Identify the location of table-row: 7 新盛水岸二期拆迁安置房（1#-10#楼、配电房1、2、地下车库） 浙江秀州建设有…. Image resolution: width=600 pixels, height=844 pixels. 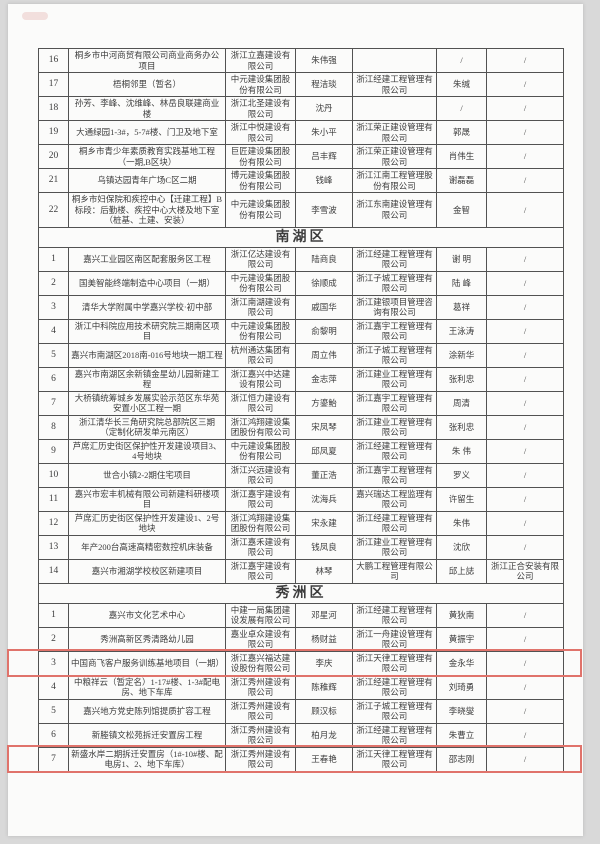
(301, 759).